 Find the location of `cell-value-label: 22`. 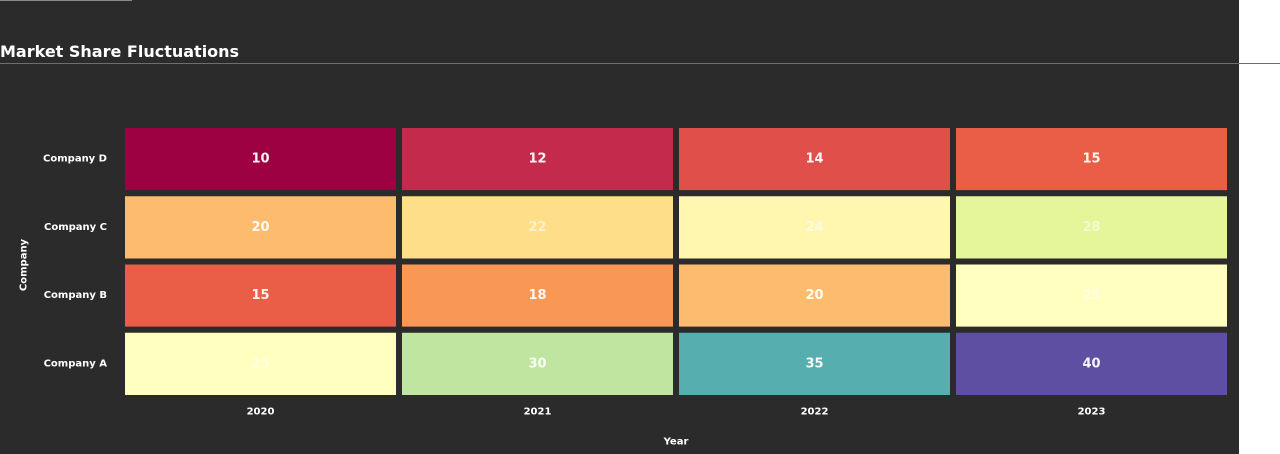

cell-value-label: 22 is located at coordinates (537, 227).